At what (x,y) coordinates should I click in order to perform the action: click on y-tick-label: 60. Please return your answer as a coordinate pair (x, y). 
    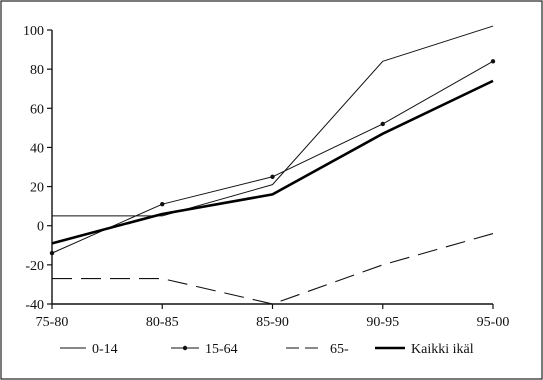
    Looking at the image, I should click on (37, 109).